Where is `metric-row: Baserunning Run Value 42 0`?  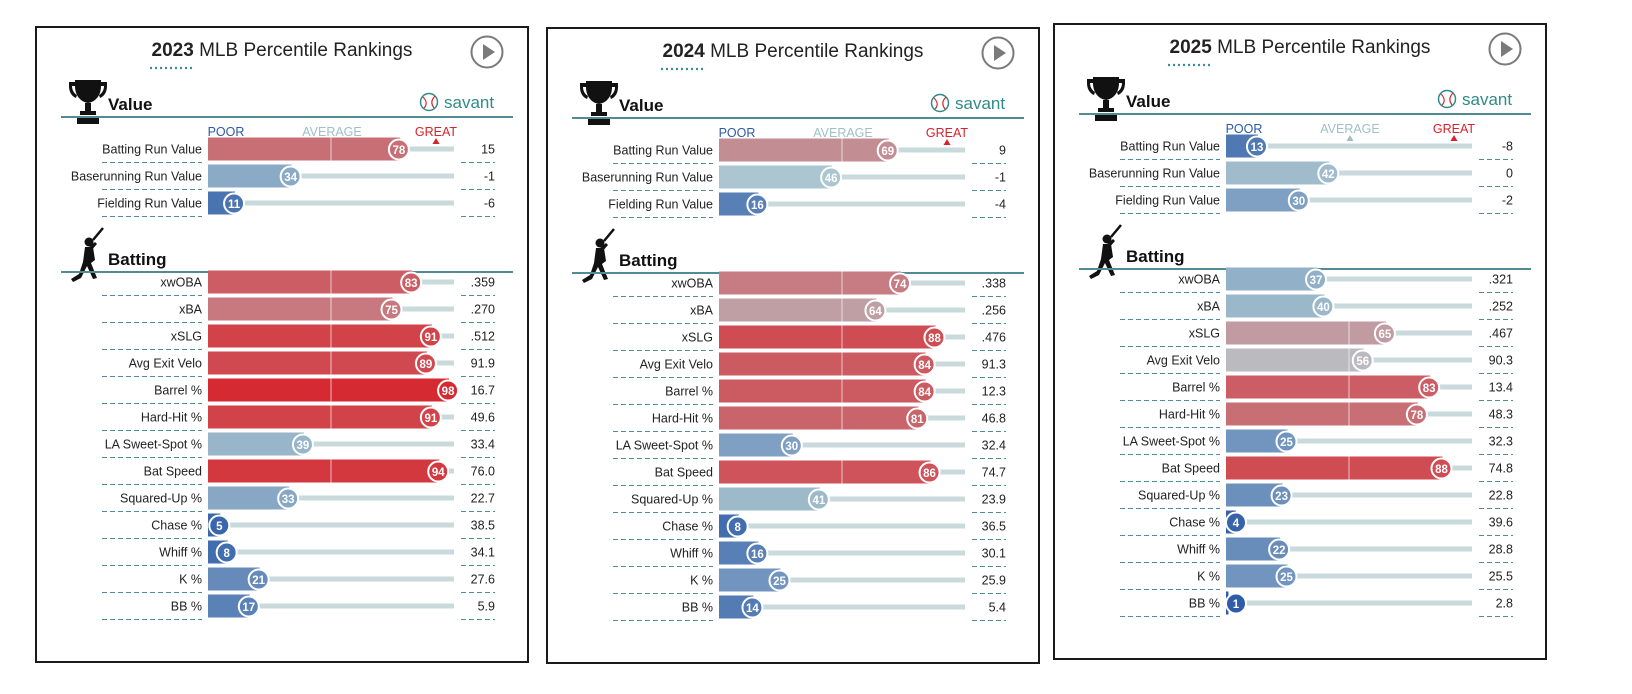 metric-row: Baserunning Run Value 42 0 is located at coordinates (1301, 174).